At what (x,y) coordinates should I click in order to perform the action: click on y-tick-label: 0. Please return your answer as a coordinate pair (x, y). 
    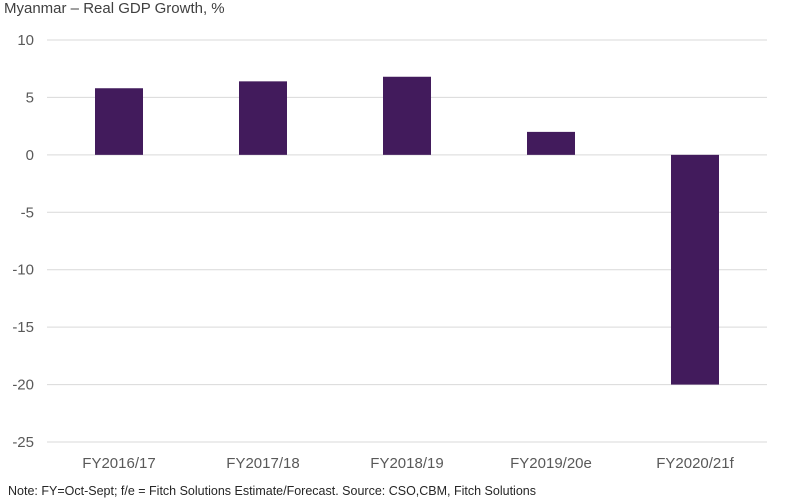
    Looking at the image, I should click on (30, 155).